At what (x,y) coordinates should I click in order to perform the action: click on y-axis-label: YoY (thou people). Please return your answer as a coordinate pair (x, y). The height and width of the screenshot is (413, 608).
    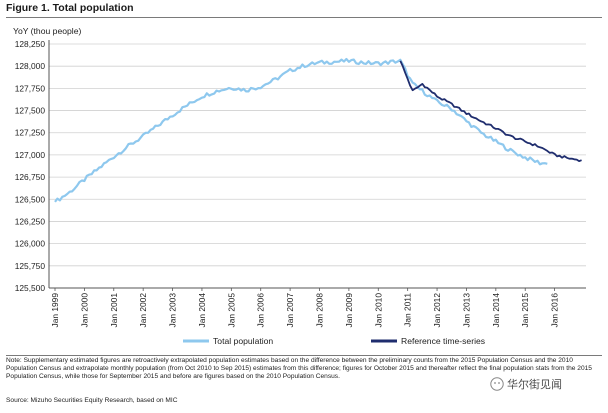
    Looking at the image, I should click on (47, 31).